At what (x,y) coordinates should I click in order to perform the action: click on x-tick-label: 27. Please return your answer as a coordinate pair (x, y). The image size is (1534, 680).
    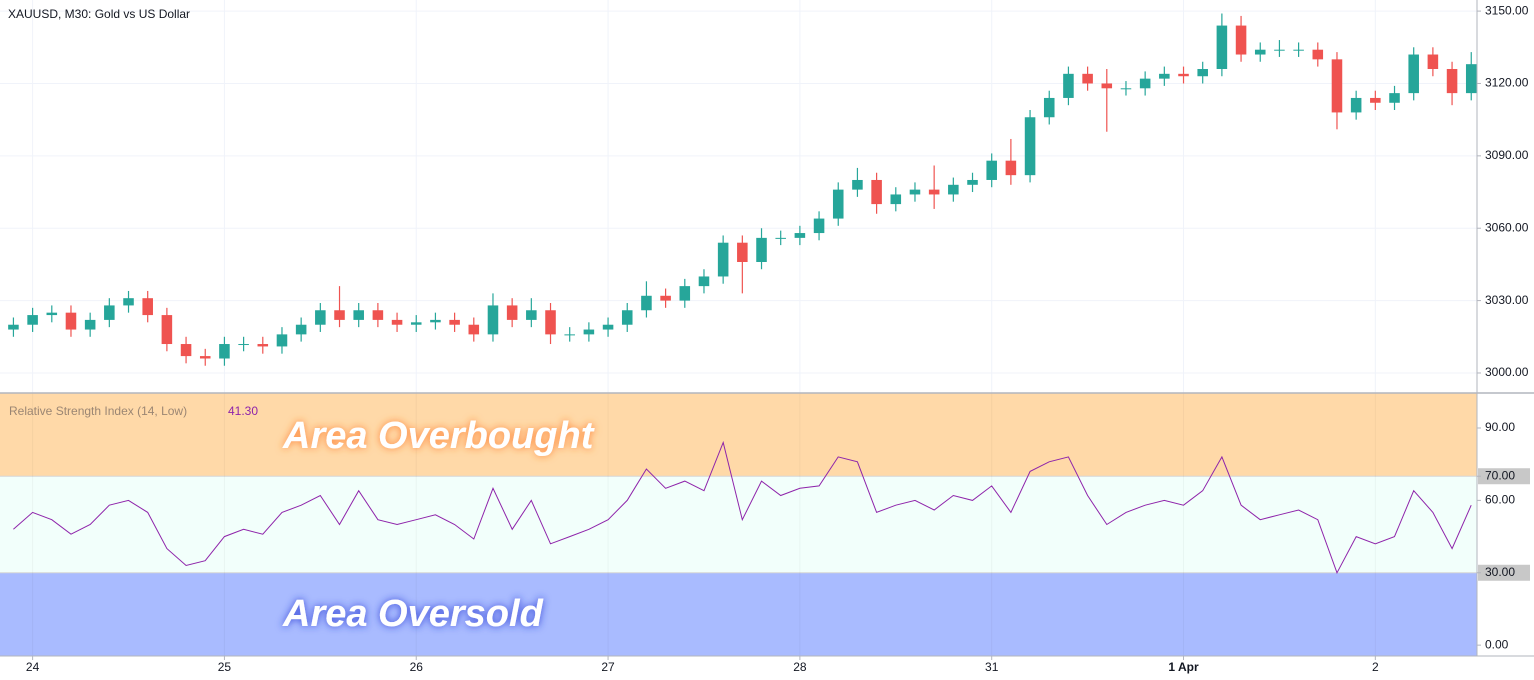
    Looking at the image, I should click on (608, 667).